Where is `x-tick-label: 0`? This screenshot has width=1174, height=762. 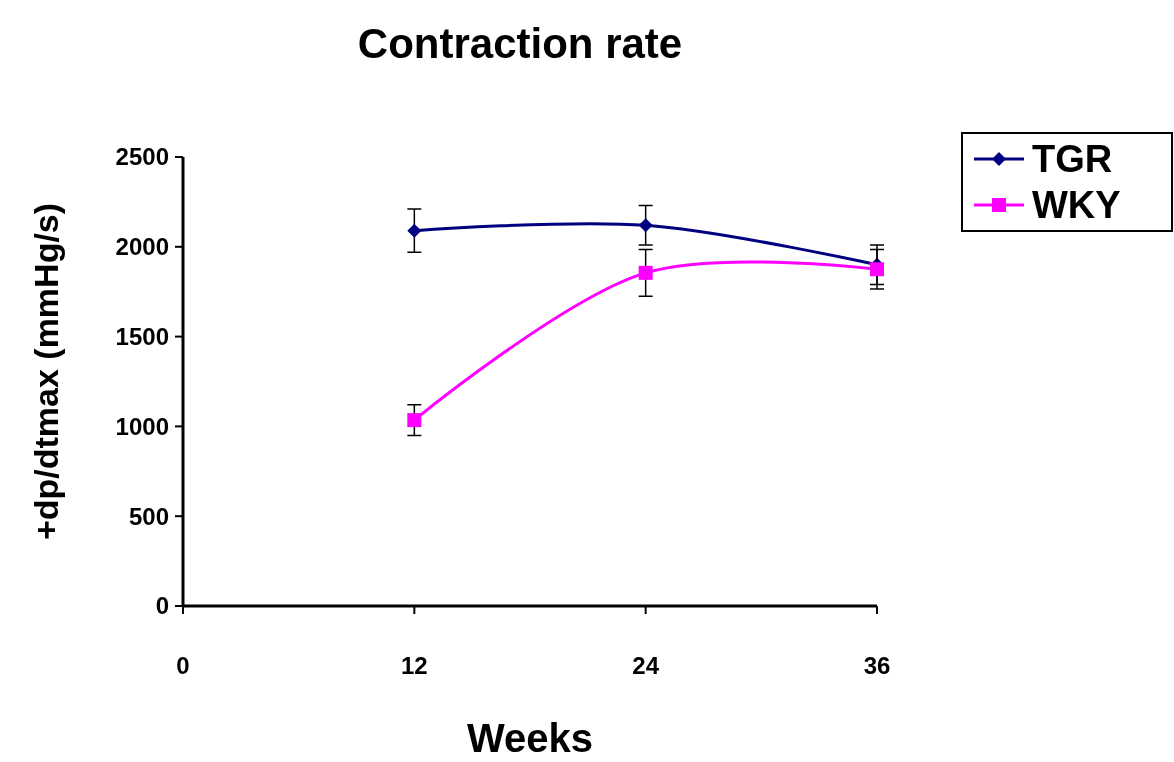
x-tick-label: 0 is located at coordinates (183, 665).